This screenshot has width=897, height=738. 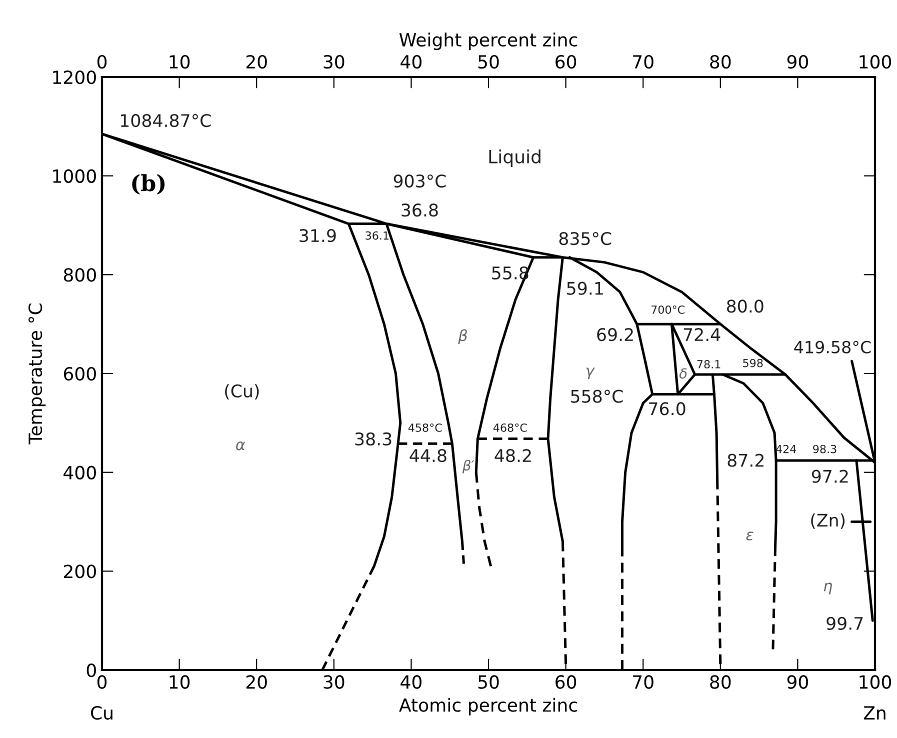 What do you see at coordinates (745, 306) in the screenshot?
I see `annotation: 80.0` at bounding box center [745, 306].